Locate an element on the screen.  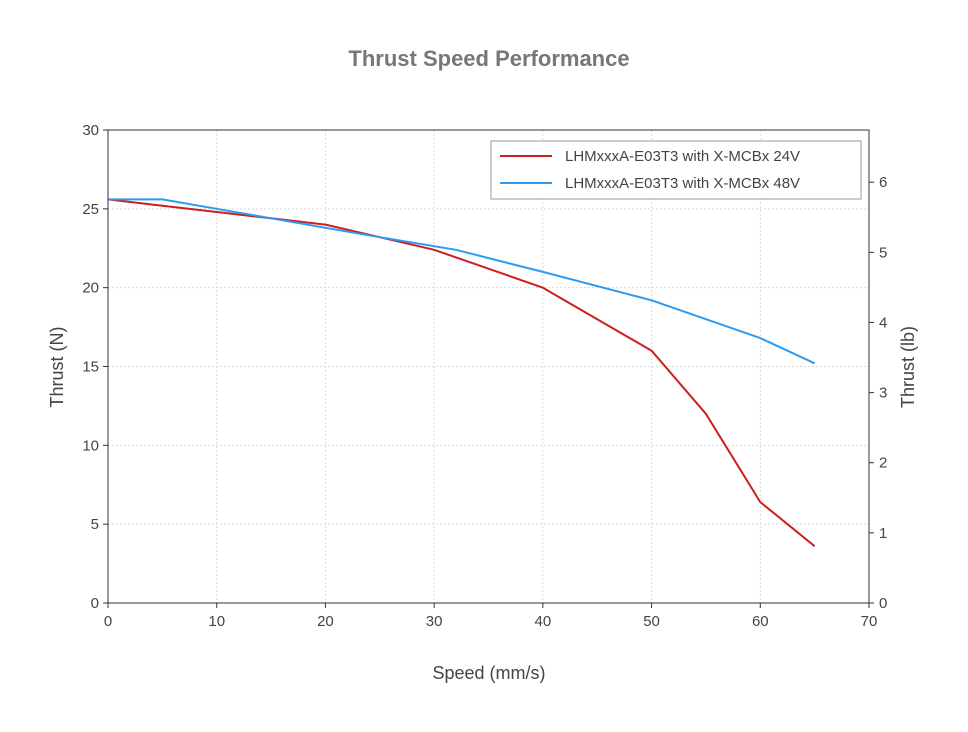
y-axis-title: Thrust (N) is located at coordinates (57, 367).